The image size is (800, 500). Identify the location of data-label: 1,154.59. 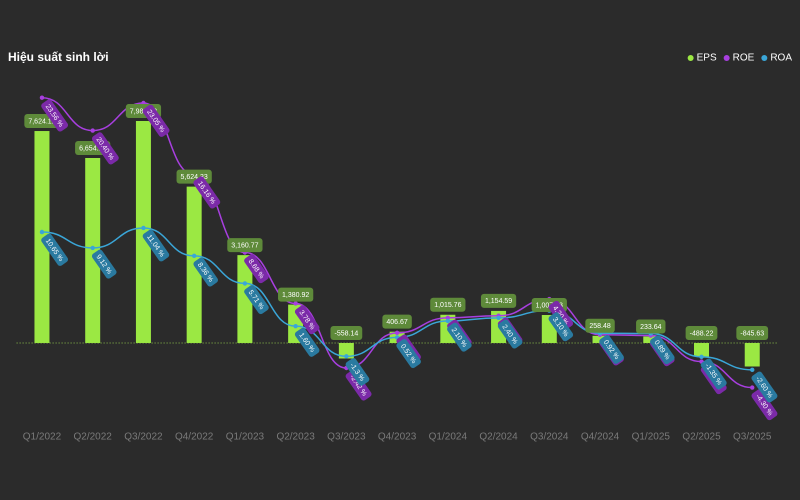
(498, 300).